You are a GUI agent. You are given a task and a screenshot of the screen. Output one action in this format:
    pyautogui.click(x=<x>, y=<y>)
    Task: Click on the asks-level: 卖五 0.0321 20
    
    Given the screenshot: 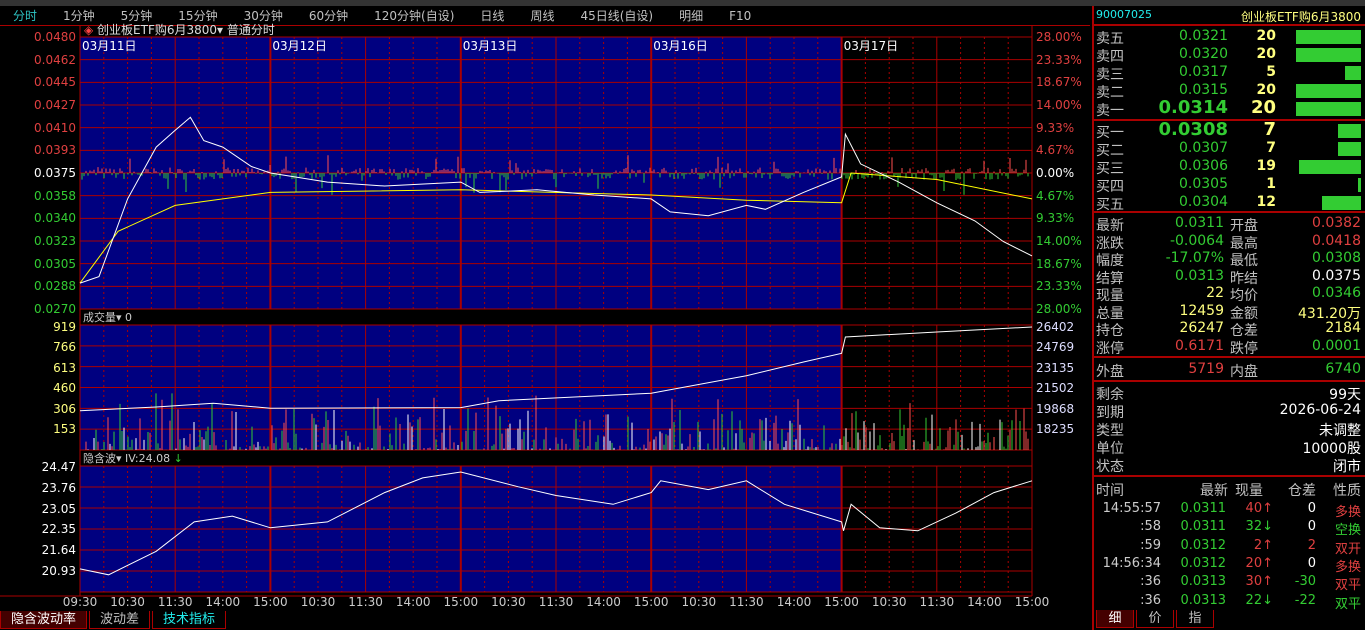 What is the action you would take?
    pyautogui.click(x=1228, y=37)
    